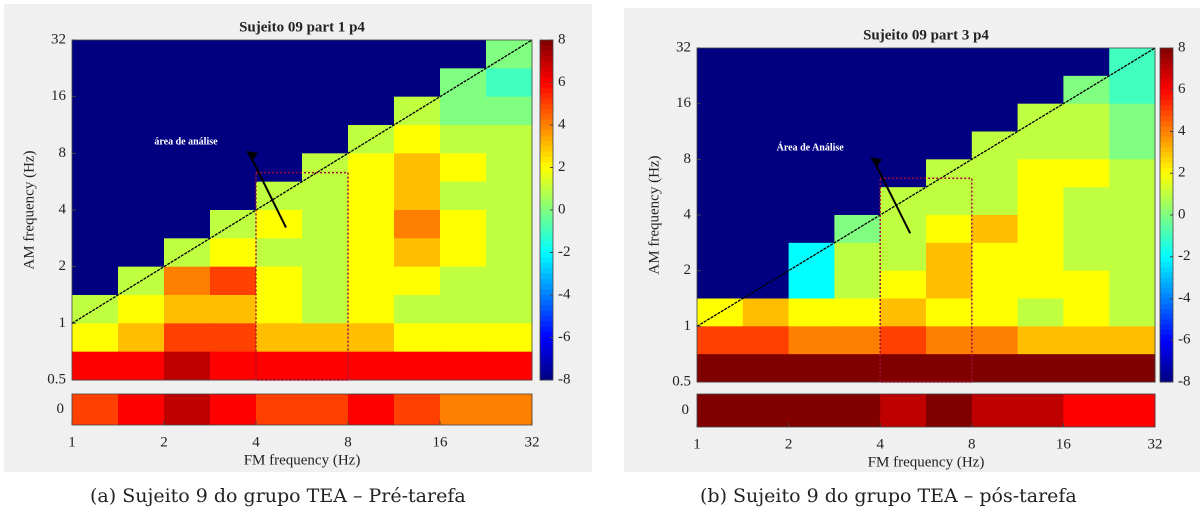 The width and height of the screenshot is (1202, 520). Describe the element at coordinates (562, 167) in the screenshot. I see `colorbar-tick-label: 2` at that location.